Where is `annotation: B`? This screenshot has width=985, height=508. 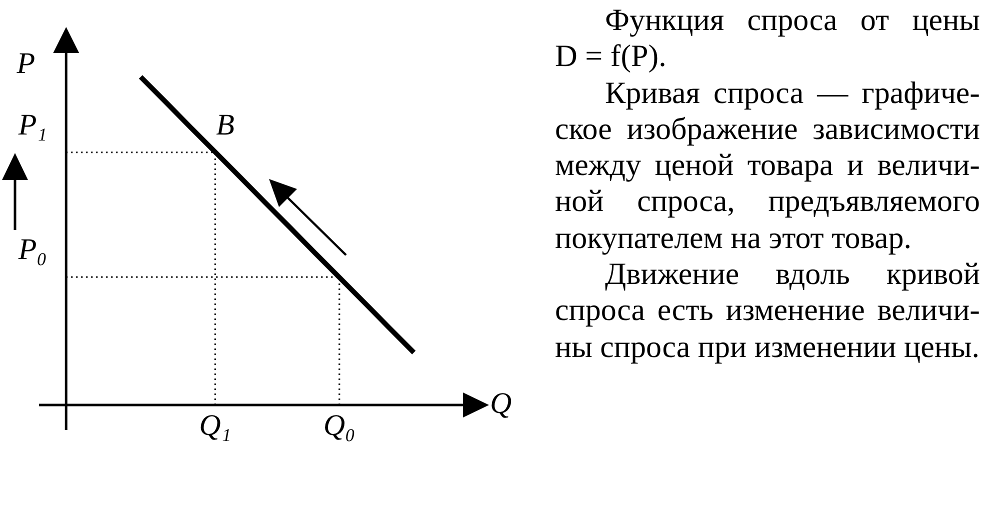
annotation: B is located at coordinates (225, 125).